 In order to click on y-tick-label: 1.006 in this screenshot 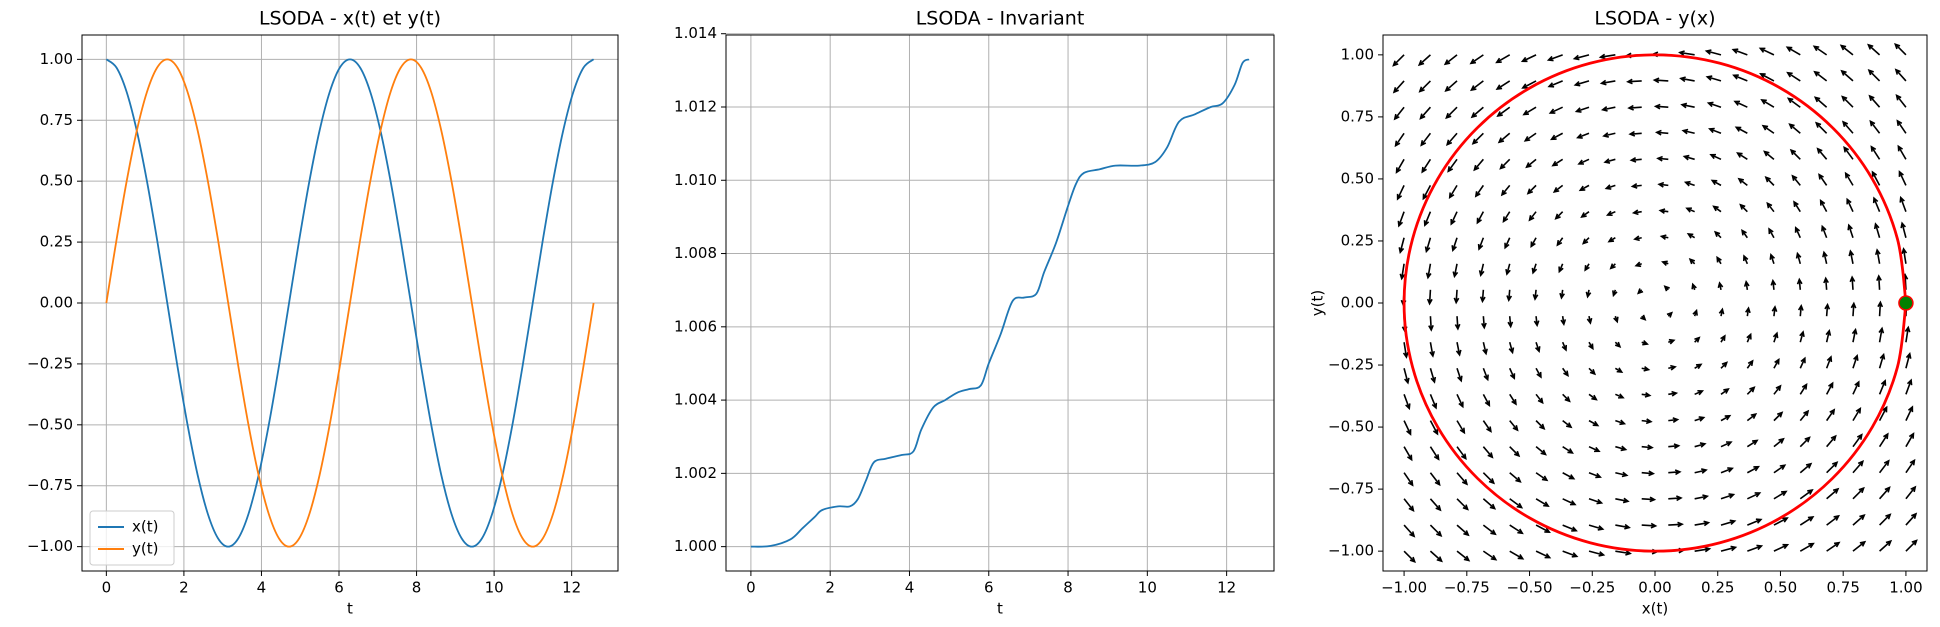, I will do `click(695, 326)`.